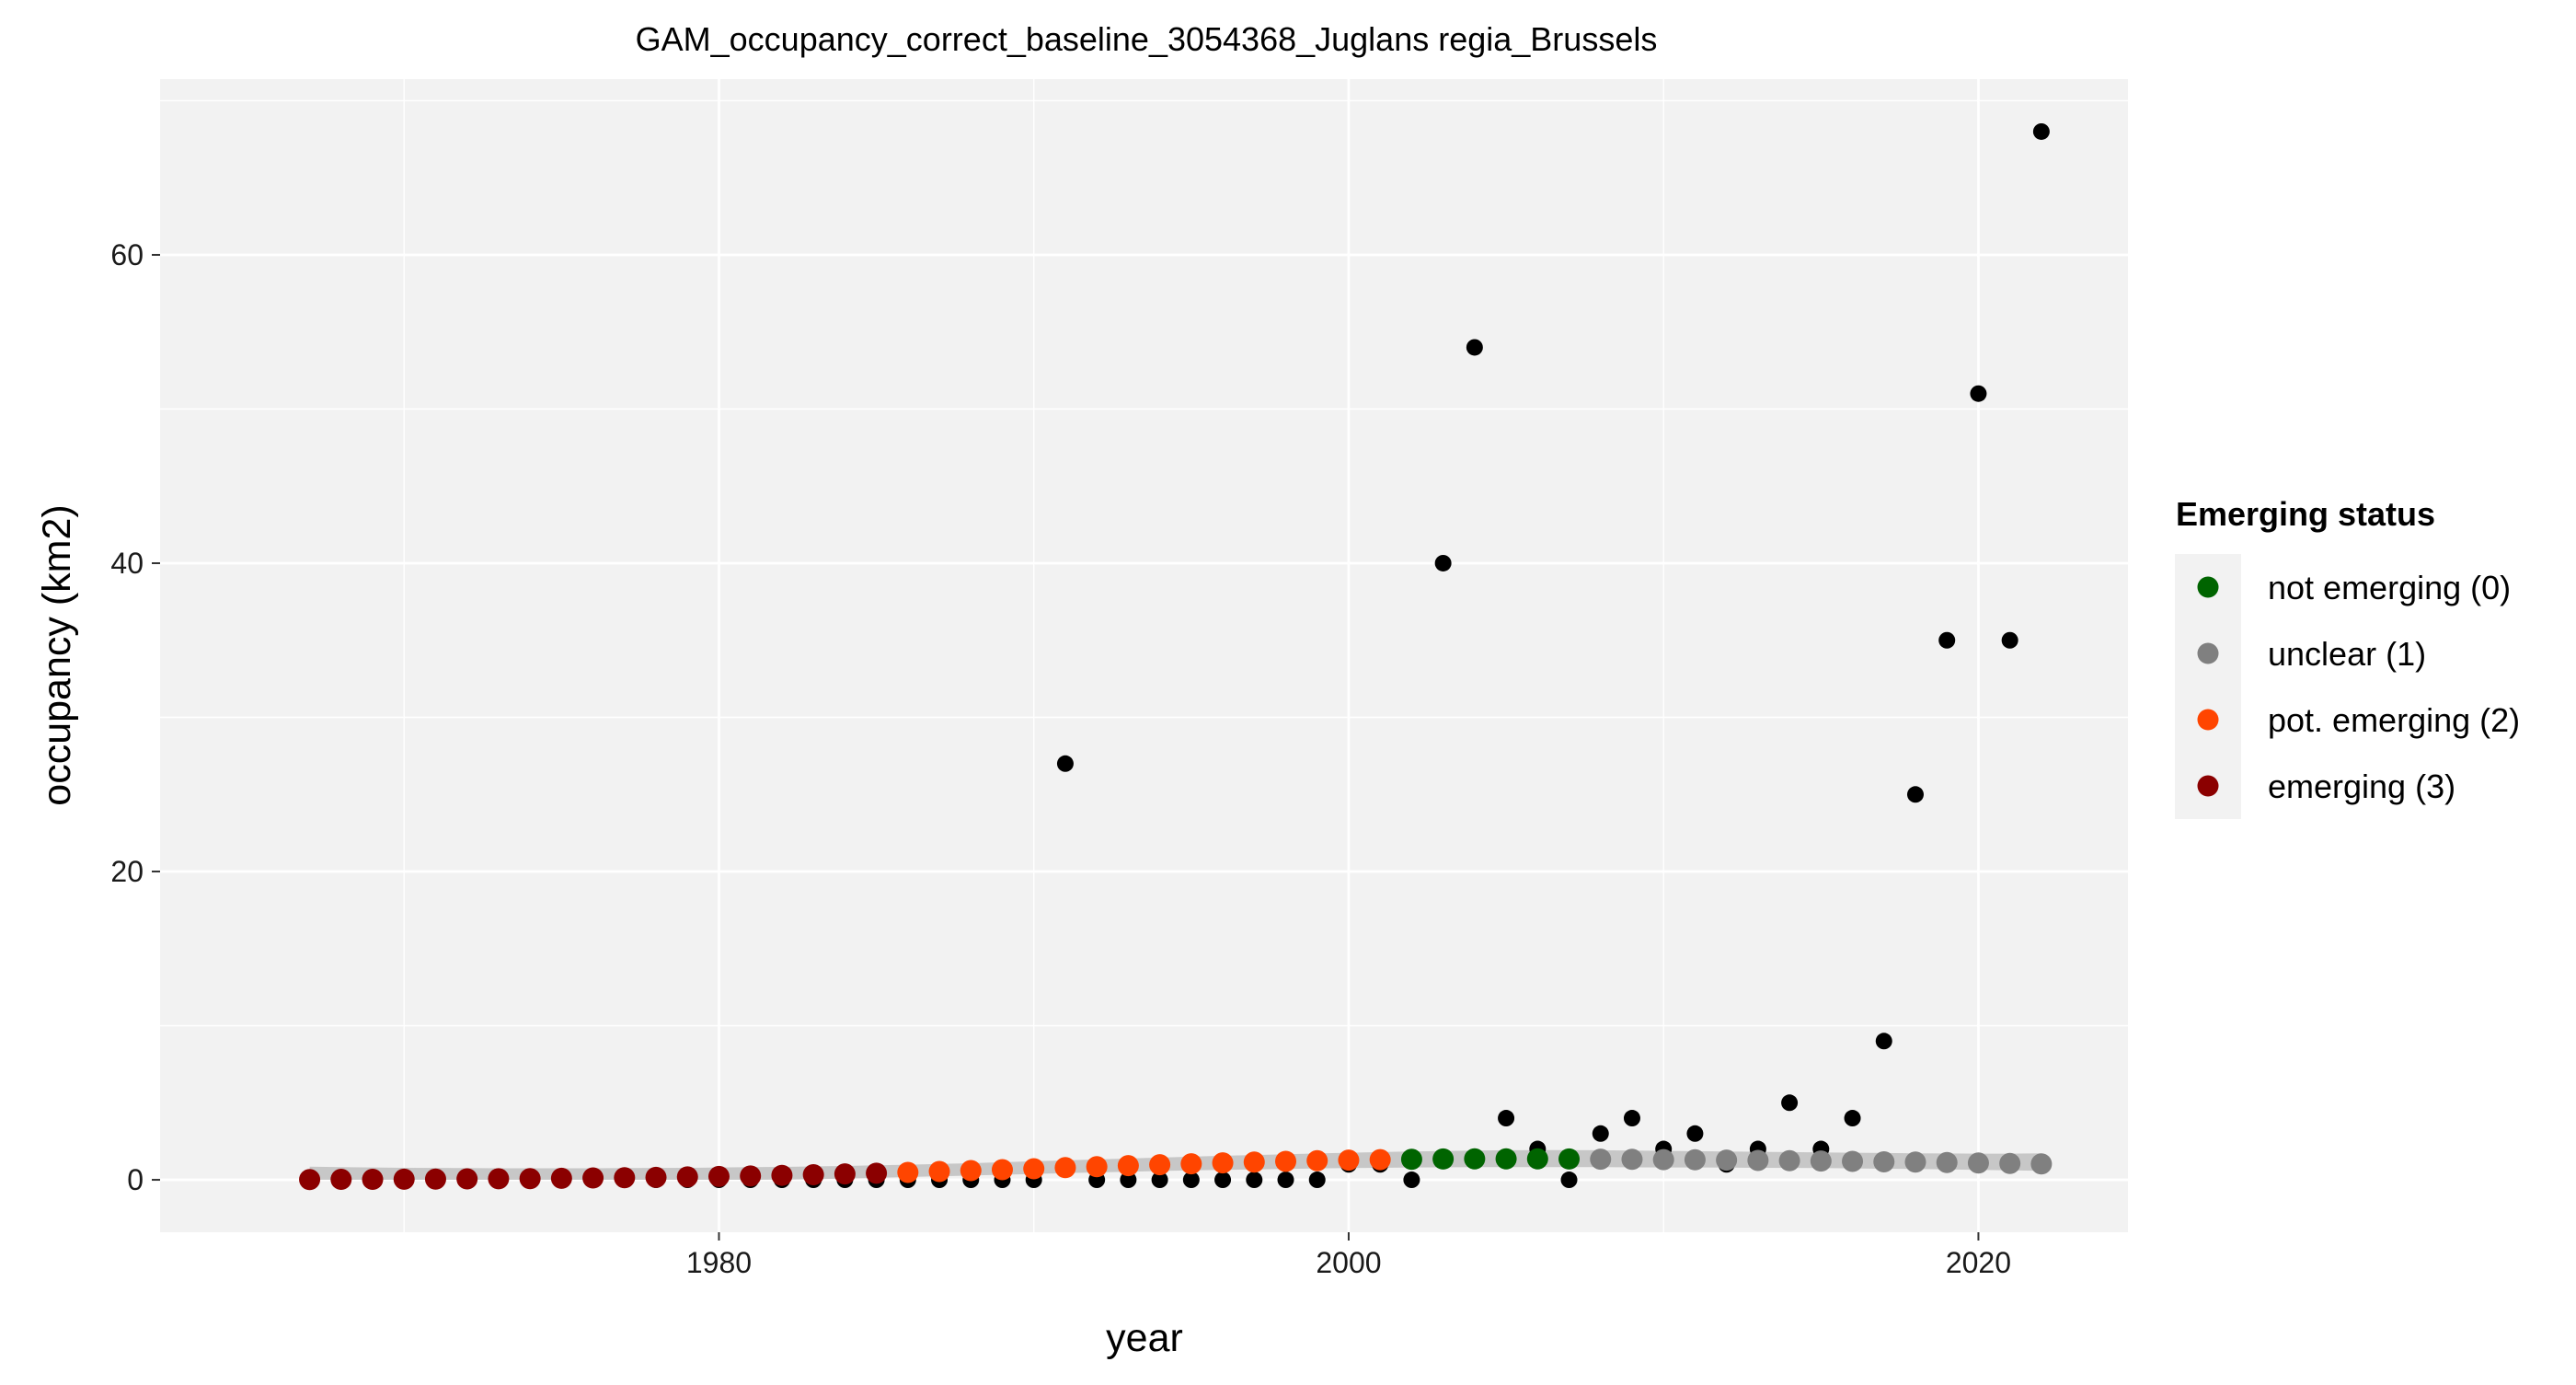 The width and height of the screenshot is (2576, 1385). I want to click on y-tick-label: 0, so click(135, 1179).